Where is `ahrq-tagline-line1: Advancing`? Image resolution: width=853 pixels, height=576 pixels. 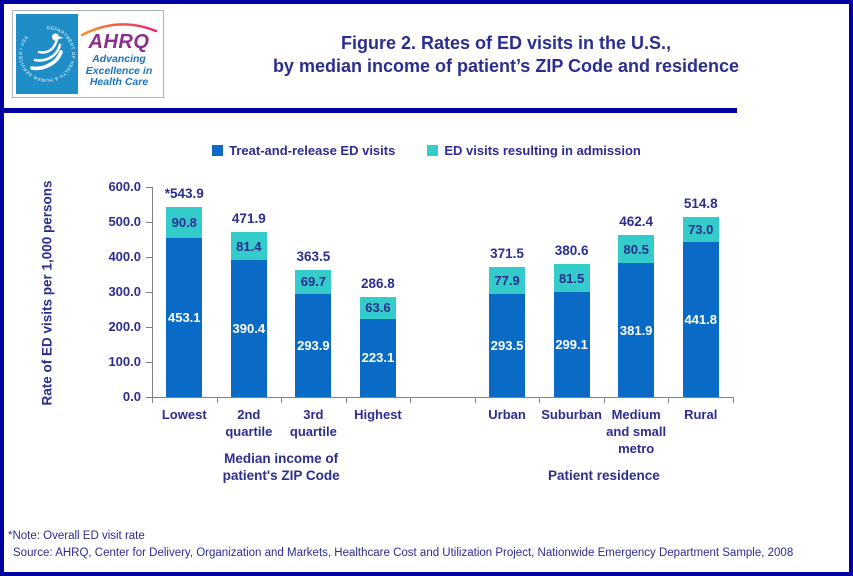
ahrq-tagline-line1: Advancing is located at coordinates (119, 59).